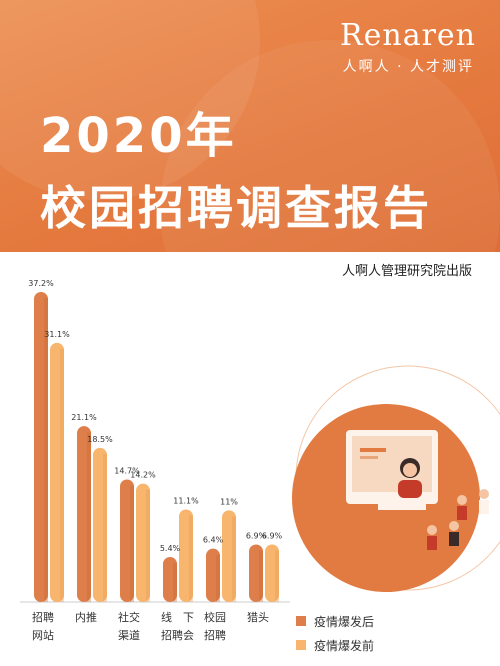 The width and height of the screenshot is (500, 666). What do you see at coordinates (177, 635) in the screenshot?
I see `category-label-3-1: 招聘会` at bounding box center [177, 635].